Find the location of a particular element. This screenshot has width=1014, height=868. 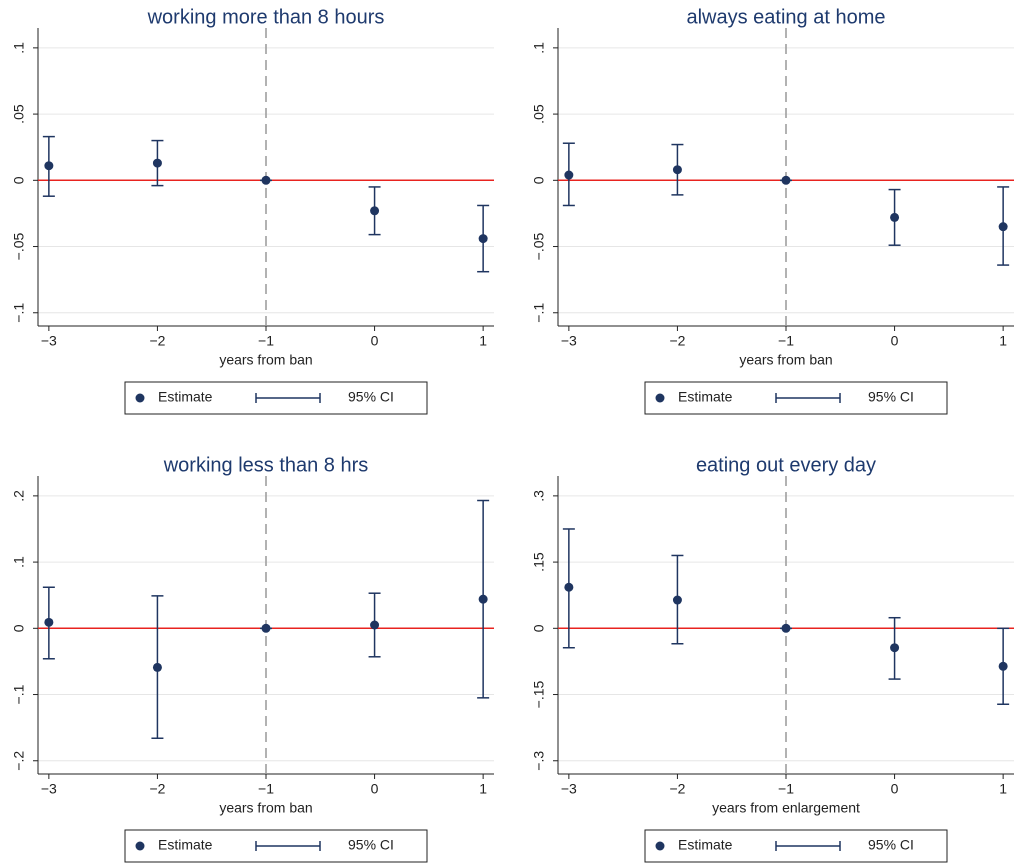

chart-title: eating out every day is located at coordinates (786, 465).